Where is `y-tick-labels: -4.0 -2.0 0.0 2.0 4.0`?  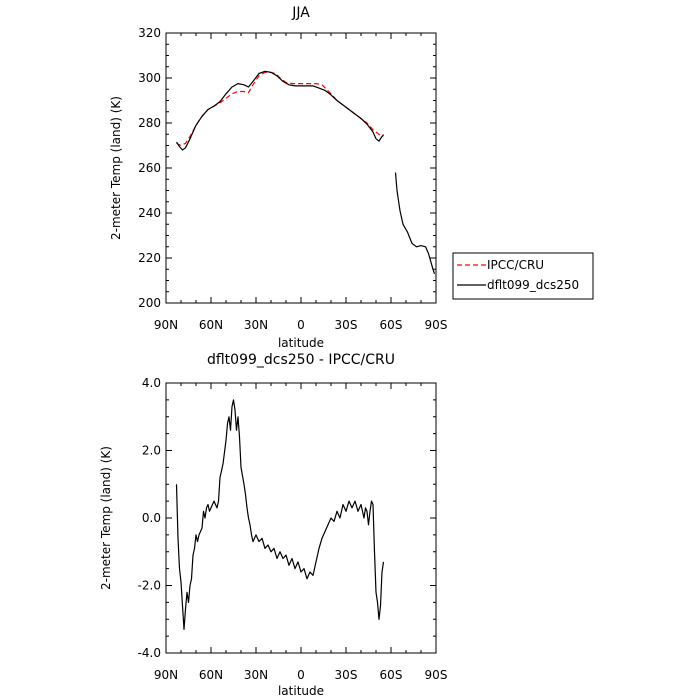 y-tick-labels: -4.0 -2.0 0.0 2.0 4.0 is located at coordinates (149, 518).